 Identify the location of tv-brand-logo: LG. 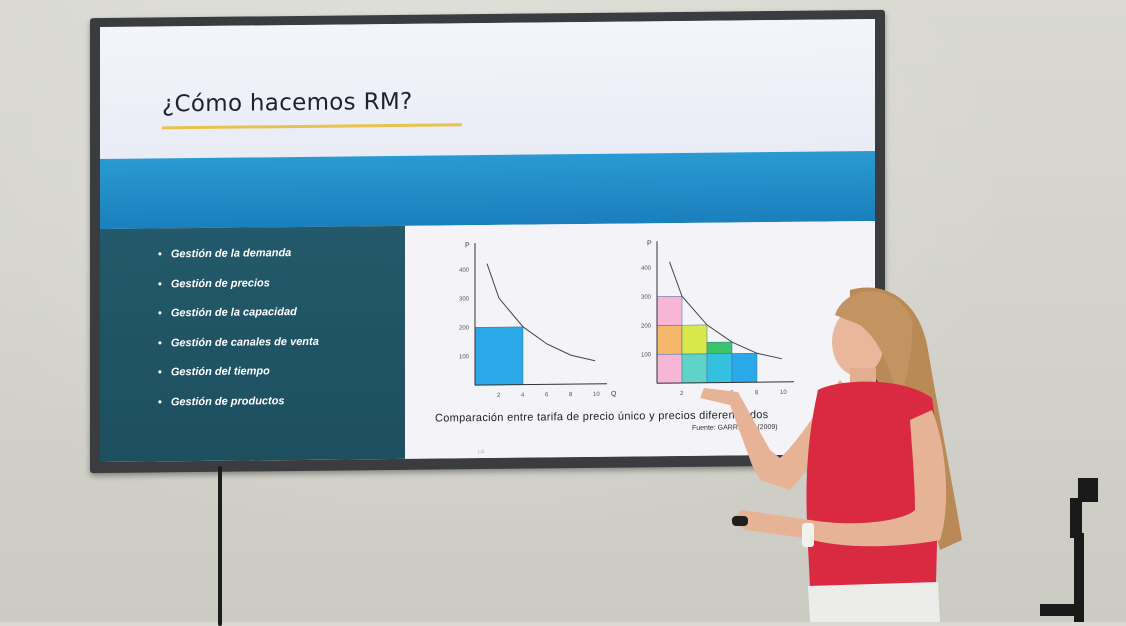
(481, 452).